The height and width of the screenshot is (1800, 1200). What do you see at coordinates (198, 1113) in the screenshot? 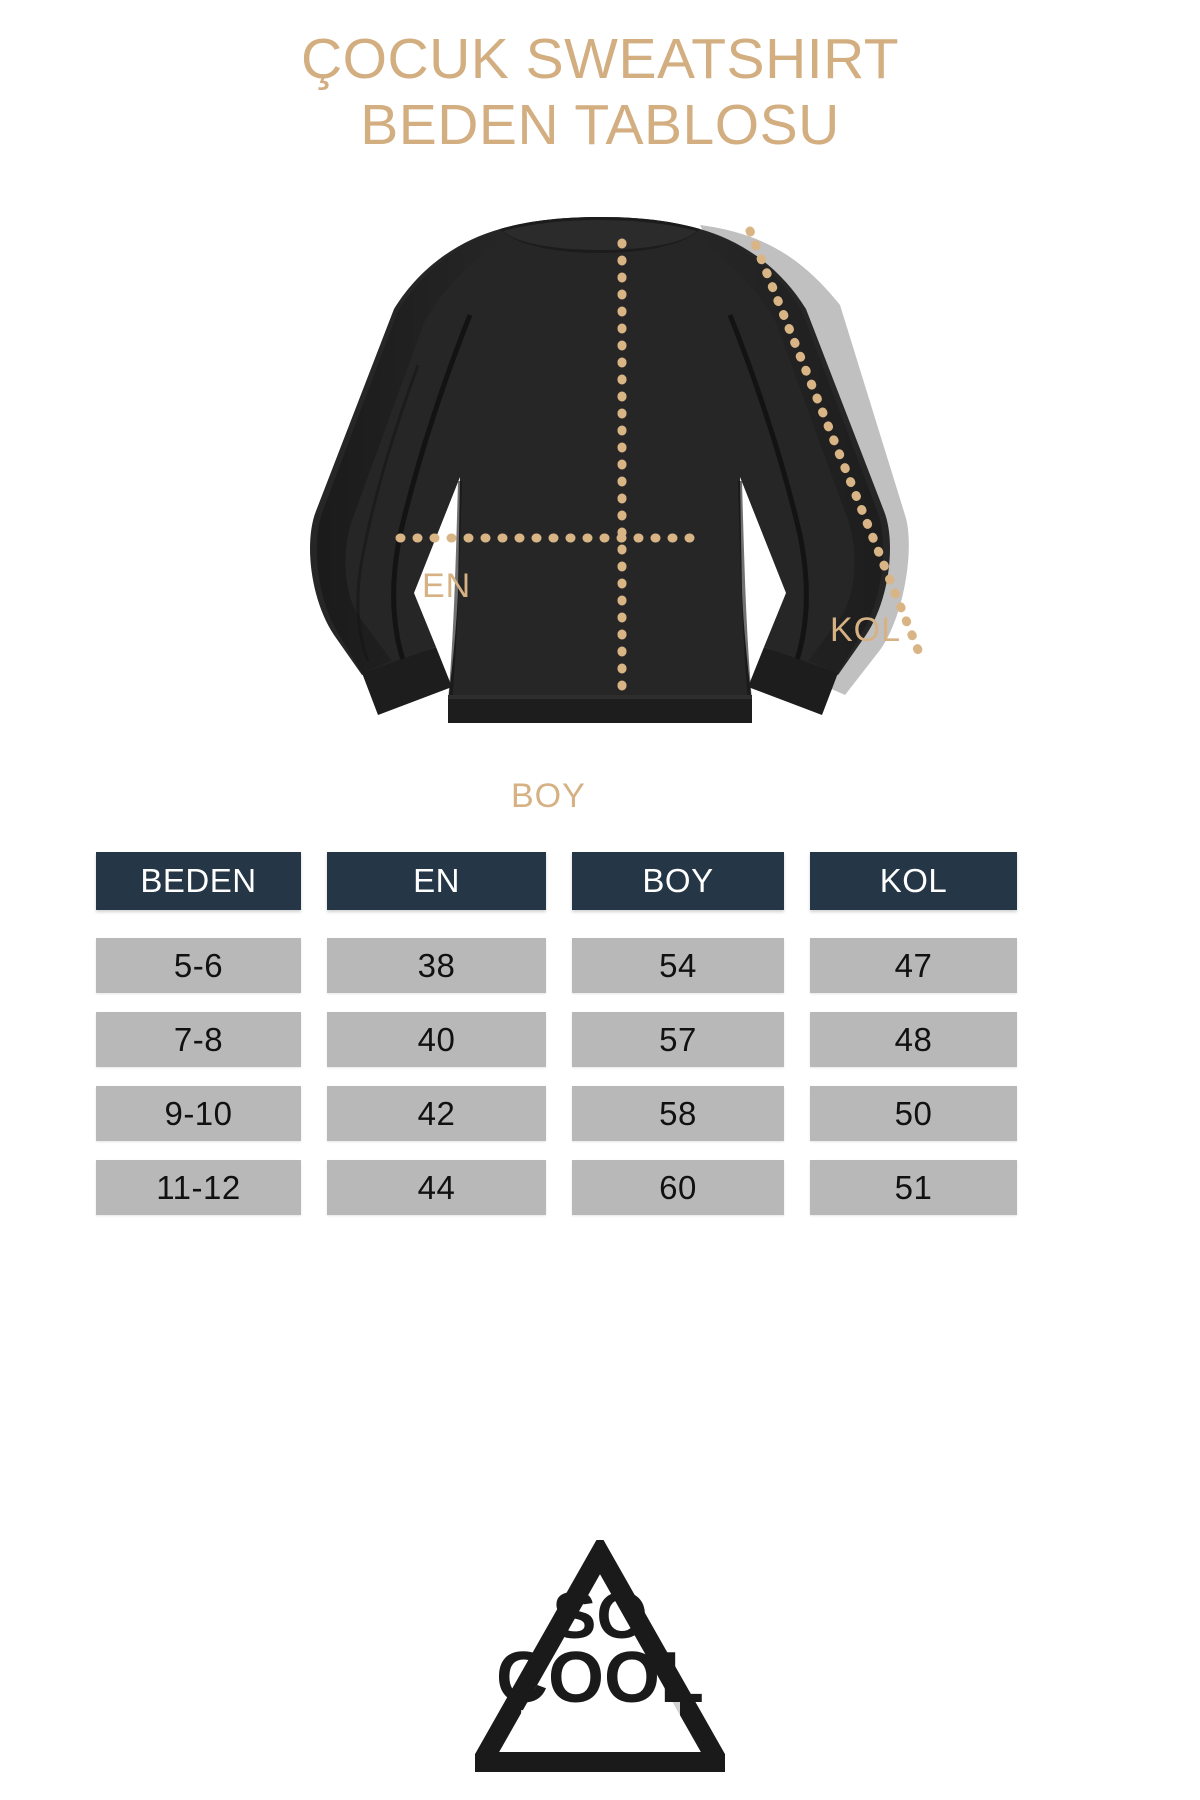
I see `cell-beden: 9-10` at bounding box center [198, 1113].